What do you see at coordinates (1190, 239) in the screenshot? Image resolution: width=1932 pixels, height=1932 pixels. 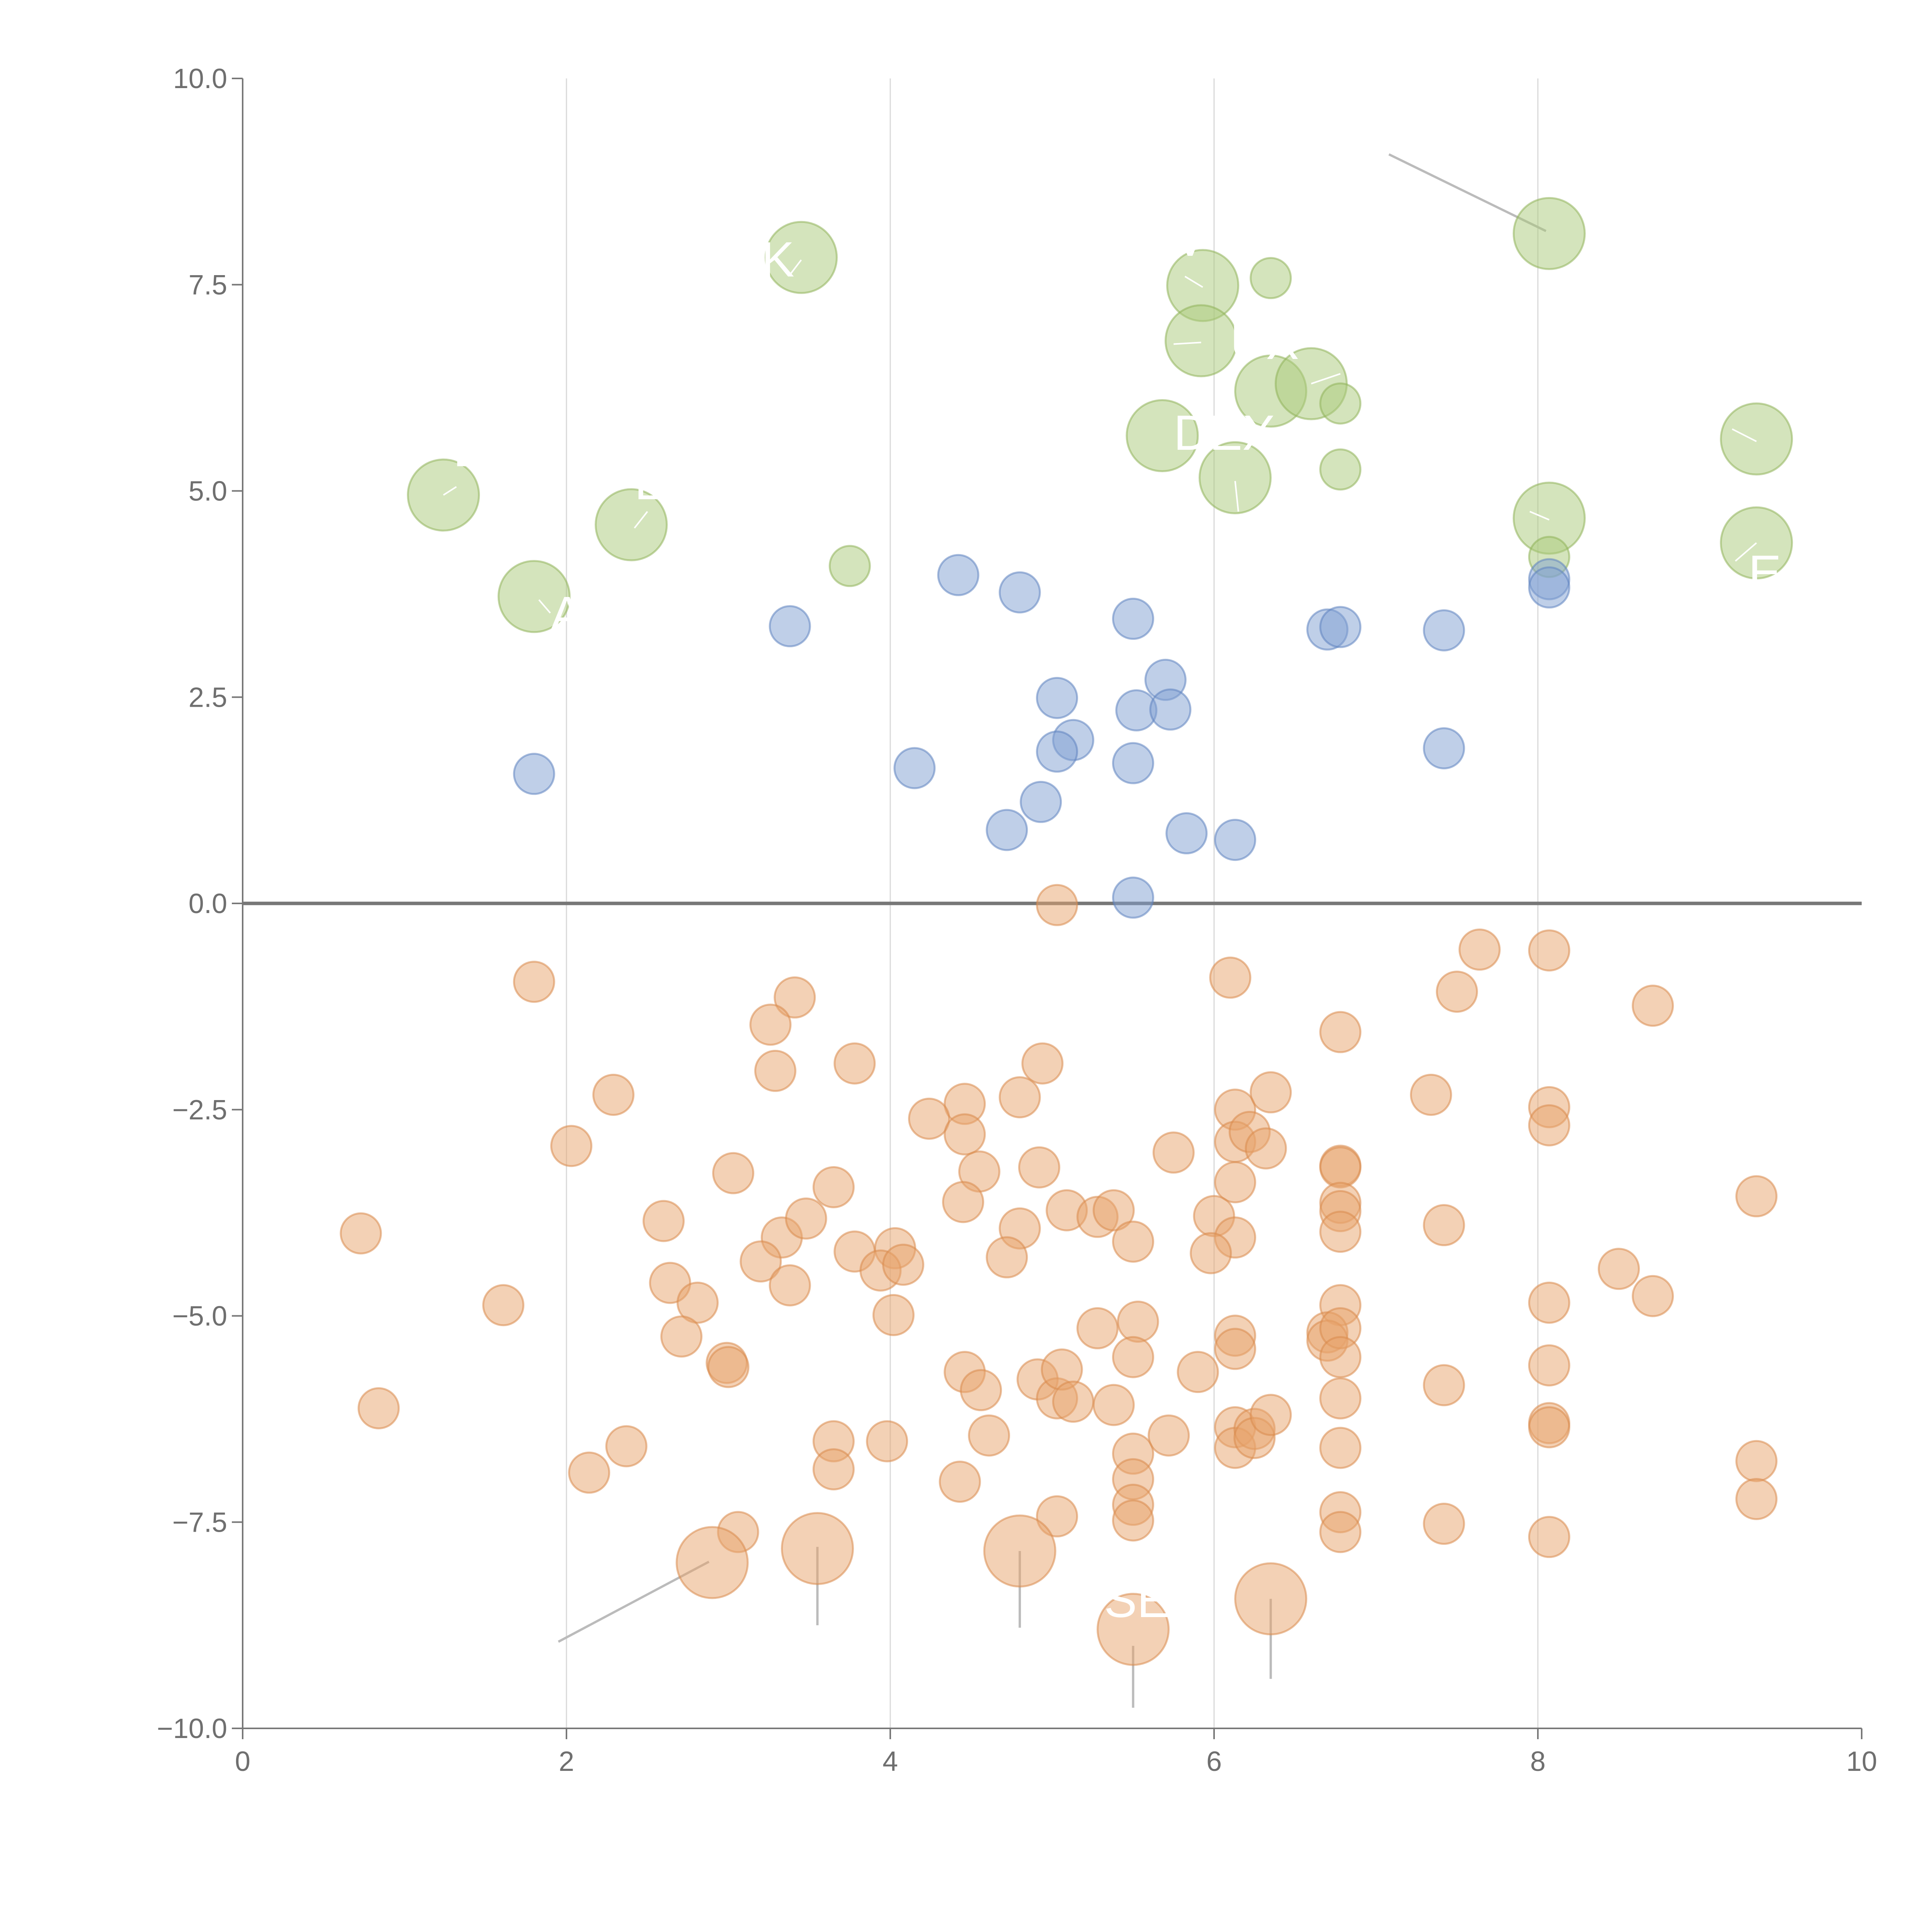 I see `annotation-label-7: V` at bounding box center [1190, 239].